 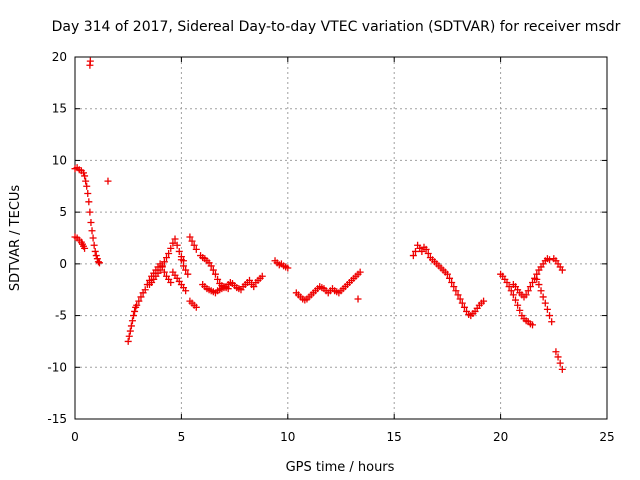 What do you see at coordinates (149, 302) in the screenshot?
I see `series-dip-2-3h` at bounding box center [149, 302].